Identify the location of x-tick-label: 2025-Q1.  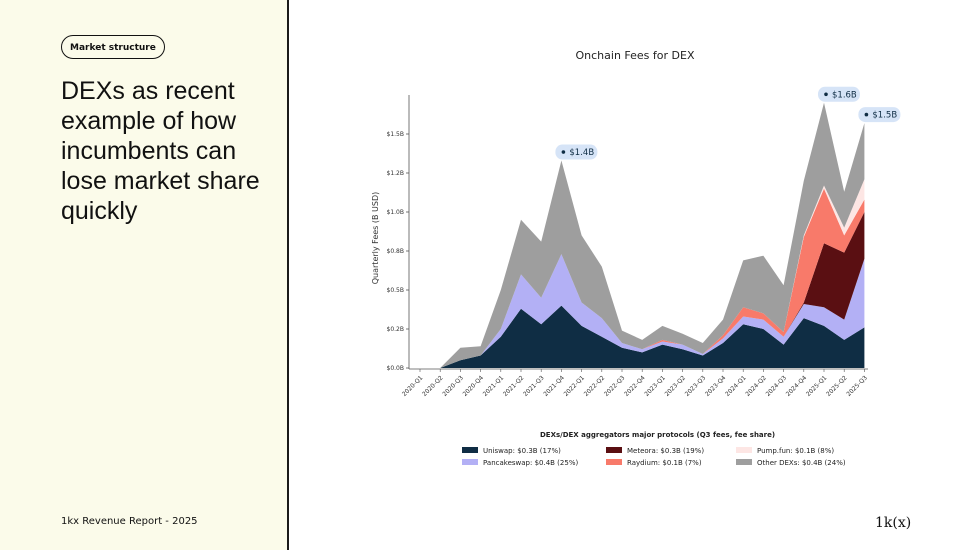
(817, 386).